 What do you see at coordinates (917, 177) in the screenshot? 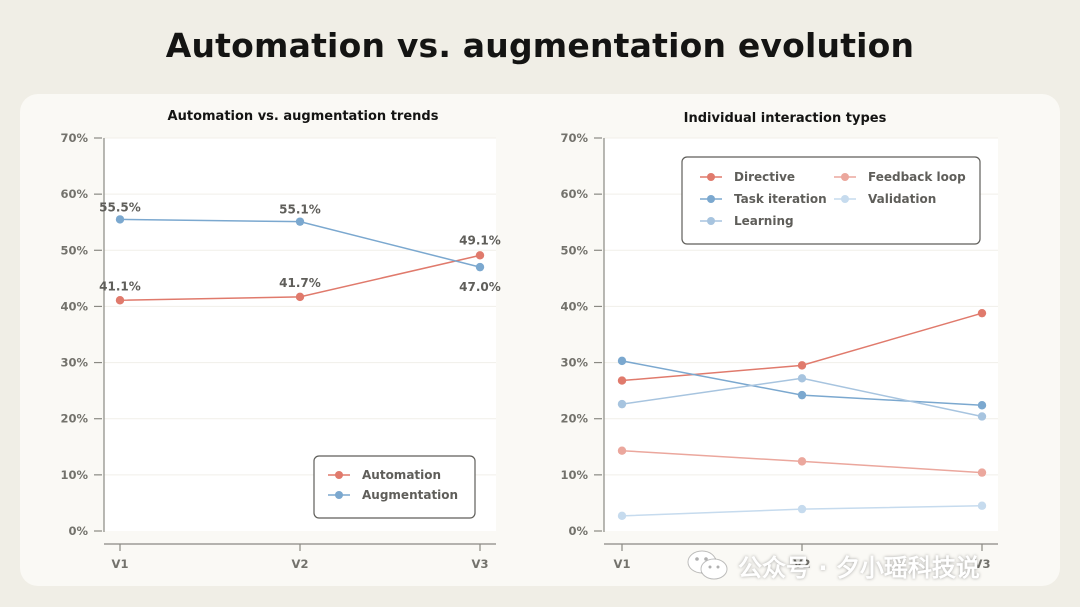
I see `legend-label: Feedback loop` at bounding box center [917, 177].